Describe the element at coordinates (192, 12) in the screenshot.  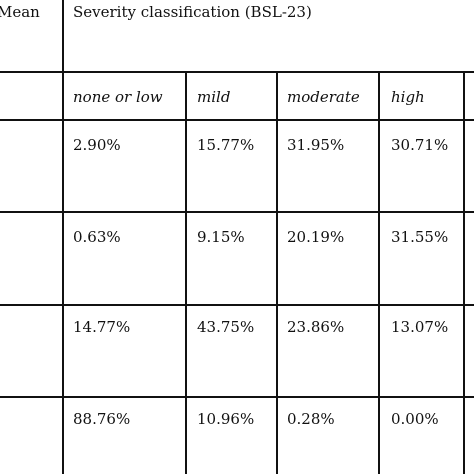
I see `header-title: Severity classification (BSL-23)` at that location.